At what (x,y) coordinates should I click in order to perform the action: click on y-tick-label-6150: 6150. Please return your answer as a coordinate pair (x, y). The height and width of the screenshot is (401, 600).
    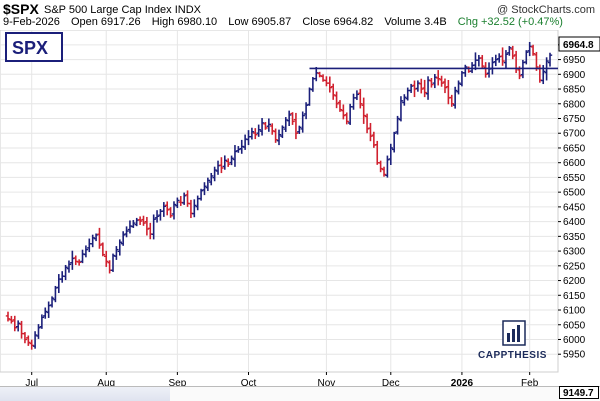
    Looking at the image, I should click on (574, 296).